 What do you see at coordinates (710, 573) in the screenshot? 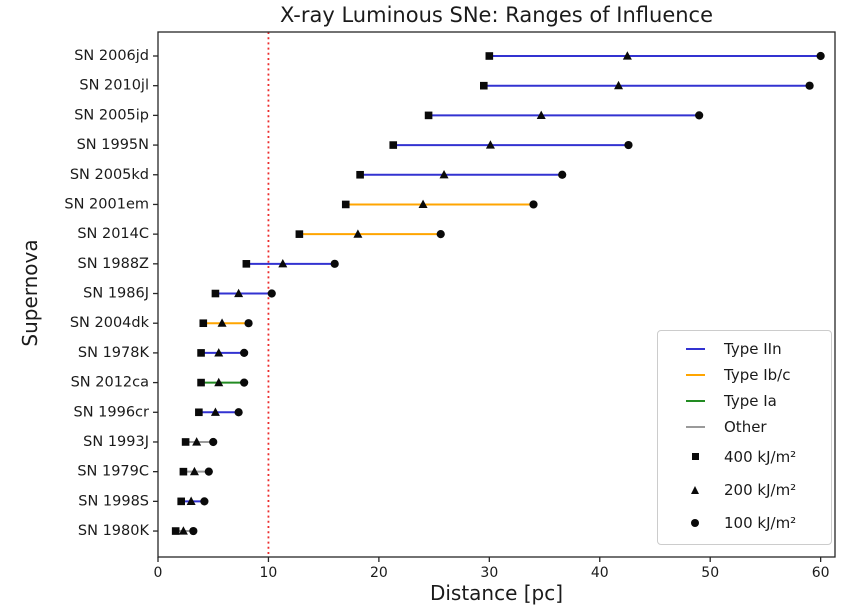
I see `x-tick-label: 50` at bounding box center [710, 573].